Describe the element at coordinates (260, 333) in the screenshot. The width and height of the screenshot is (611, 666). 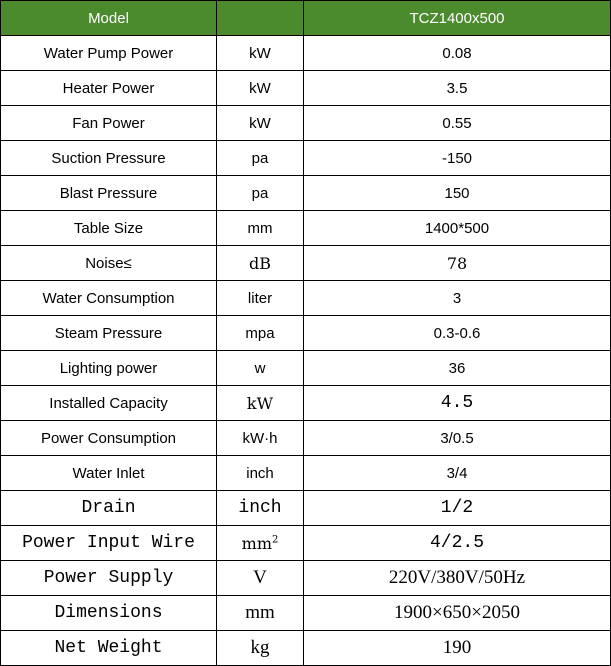
I see `row-unit: mpa` at that location.